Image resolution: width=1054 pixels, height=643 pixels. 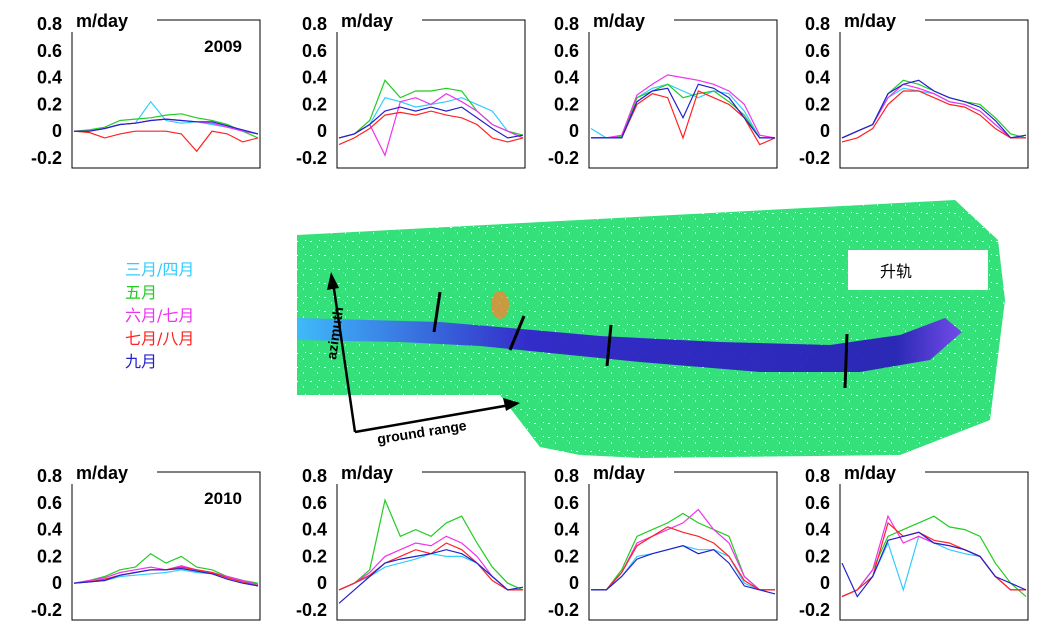 I want to click on azimuth-arrow, so click(x=344, y=357).